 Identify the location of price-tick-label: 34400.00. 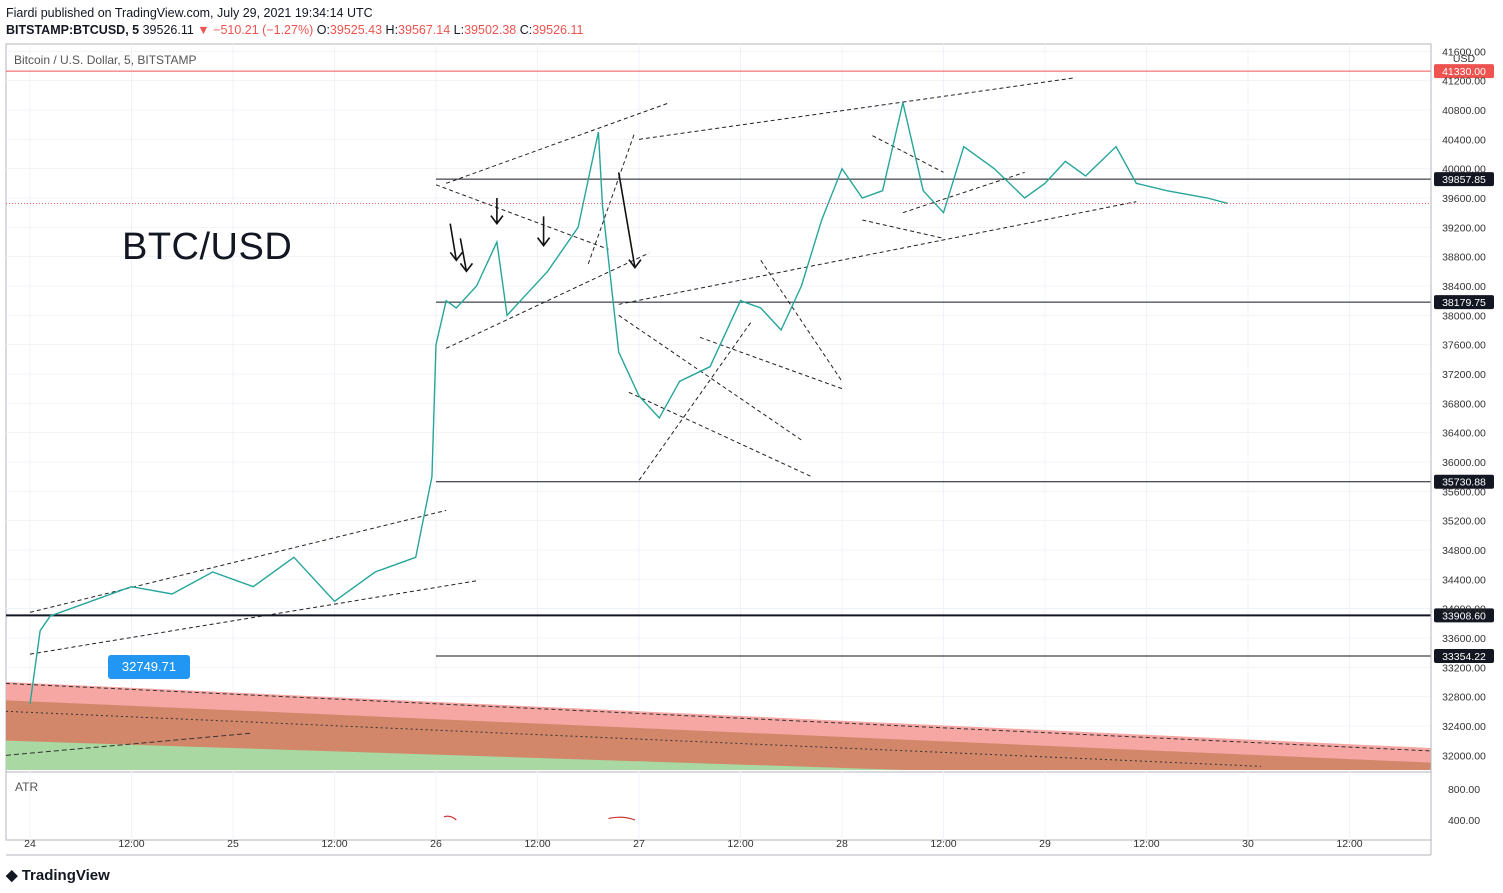
(1464, 580).